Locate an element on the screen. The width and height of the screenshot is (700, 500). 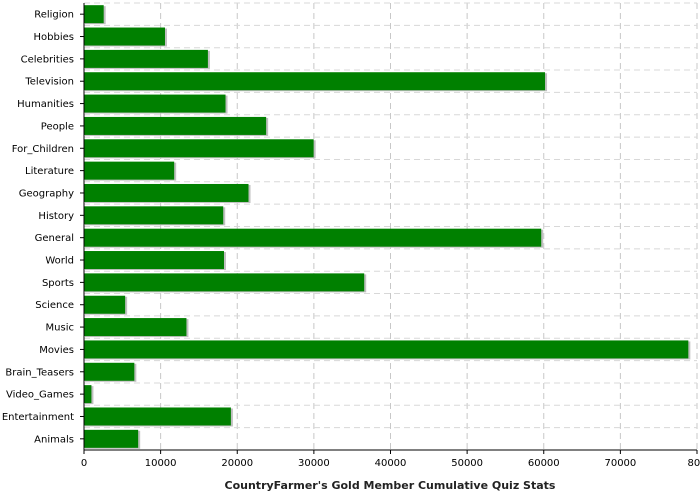
bar-brain-teasers is located at coordinates (109, 371).